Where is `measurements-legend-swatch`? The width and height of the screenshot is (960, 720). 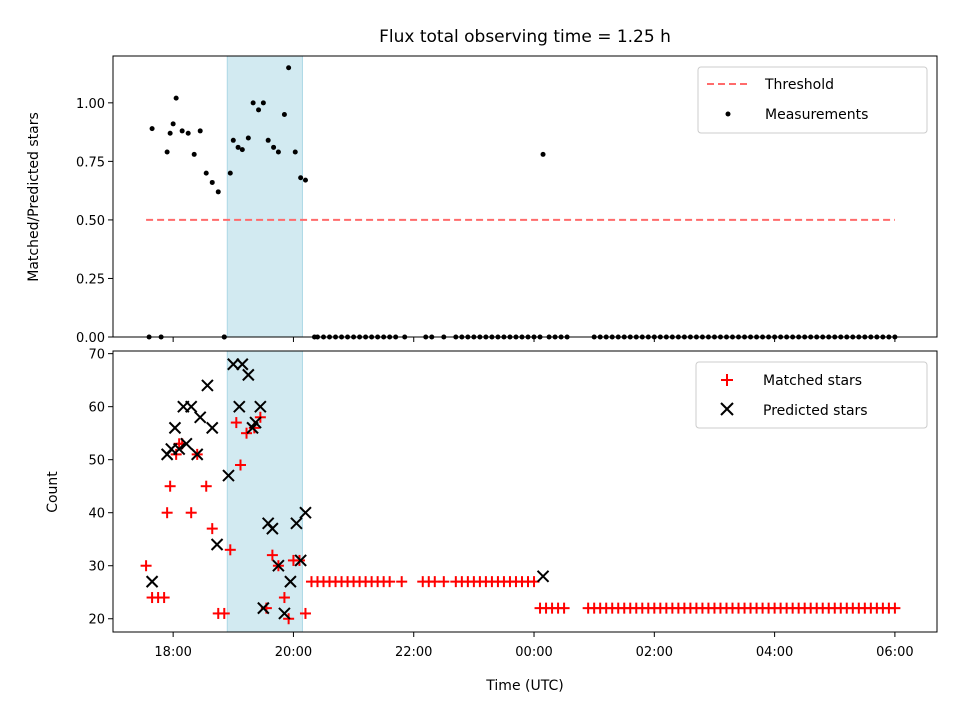
measurements-legend-swatch is located at coordinates (728, 114).